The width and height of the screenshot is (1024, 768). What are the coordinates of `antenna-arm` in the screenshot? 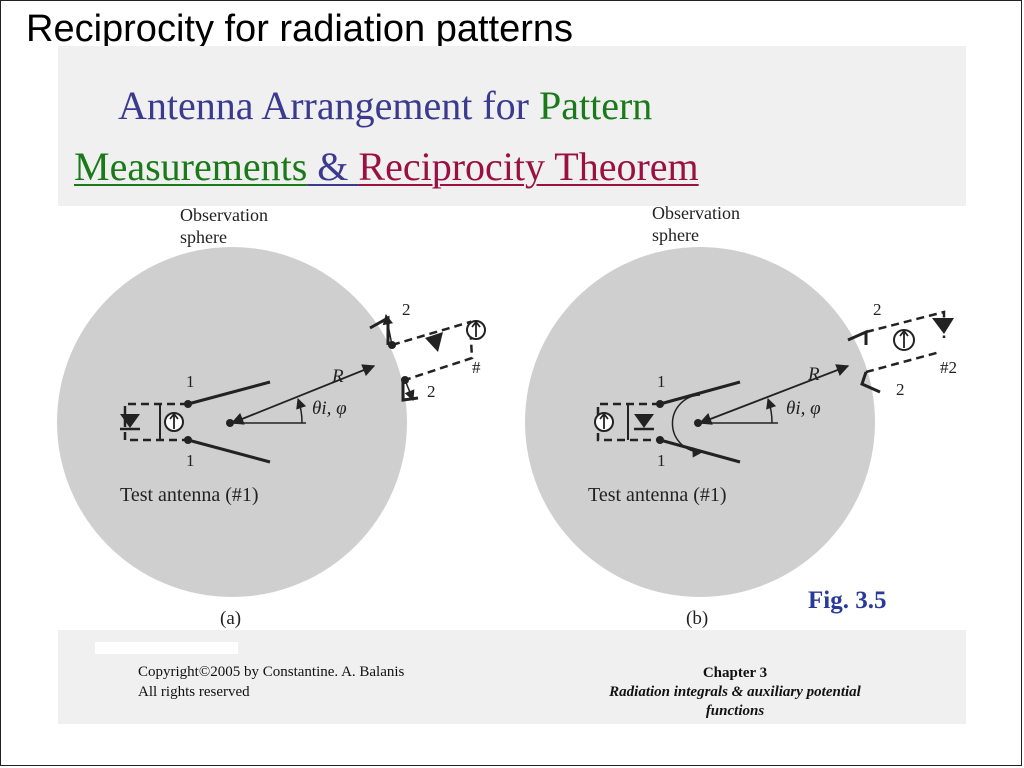 It's located at (229, 451).